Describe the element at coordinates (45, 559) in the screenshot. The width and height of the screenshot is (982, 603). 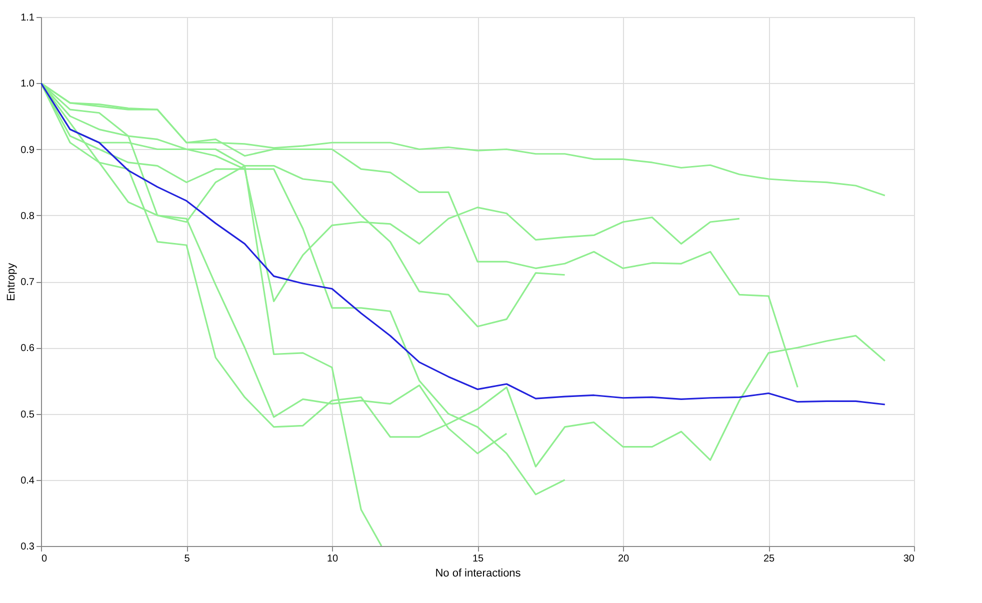
I see `x-tick-label: 0` at that location.